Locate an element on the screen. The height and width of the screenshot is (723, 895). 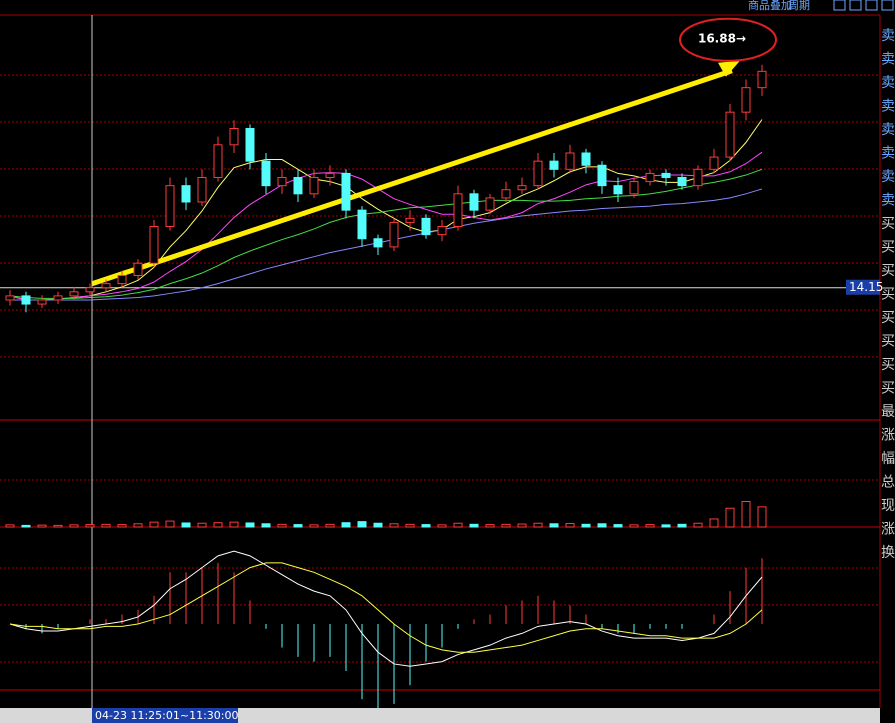
price-box is located at coordinates (863, 287).